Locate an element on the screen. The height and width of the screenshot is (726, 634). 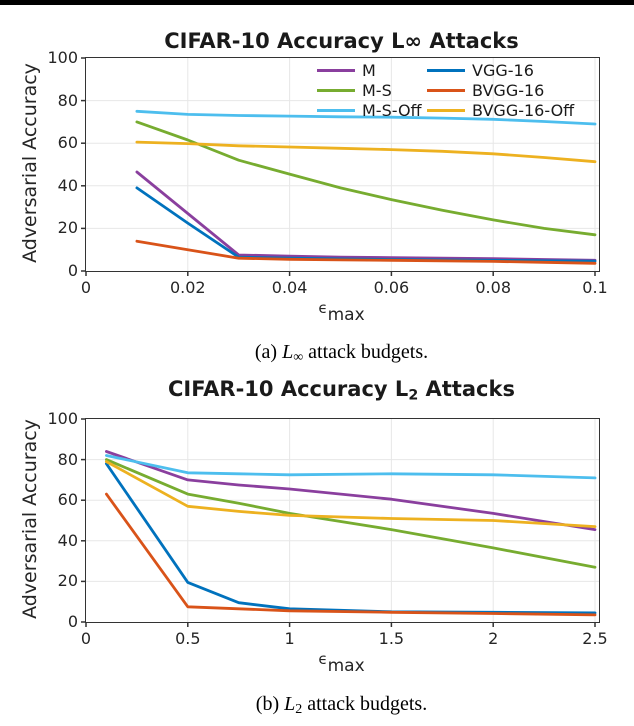
legend-label: VGG-16 is located at coordinates (503, 70).